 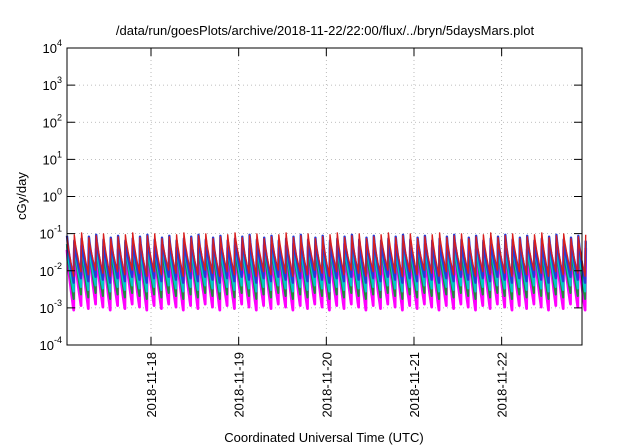 What do you see at coordinates (323, 437) in the screenshot?
I see `x-axis-label: Coordinated Universal Time (UTC)` at bounding box center [323, 437].